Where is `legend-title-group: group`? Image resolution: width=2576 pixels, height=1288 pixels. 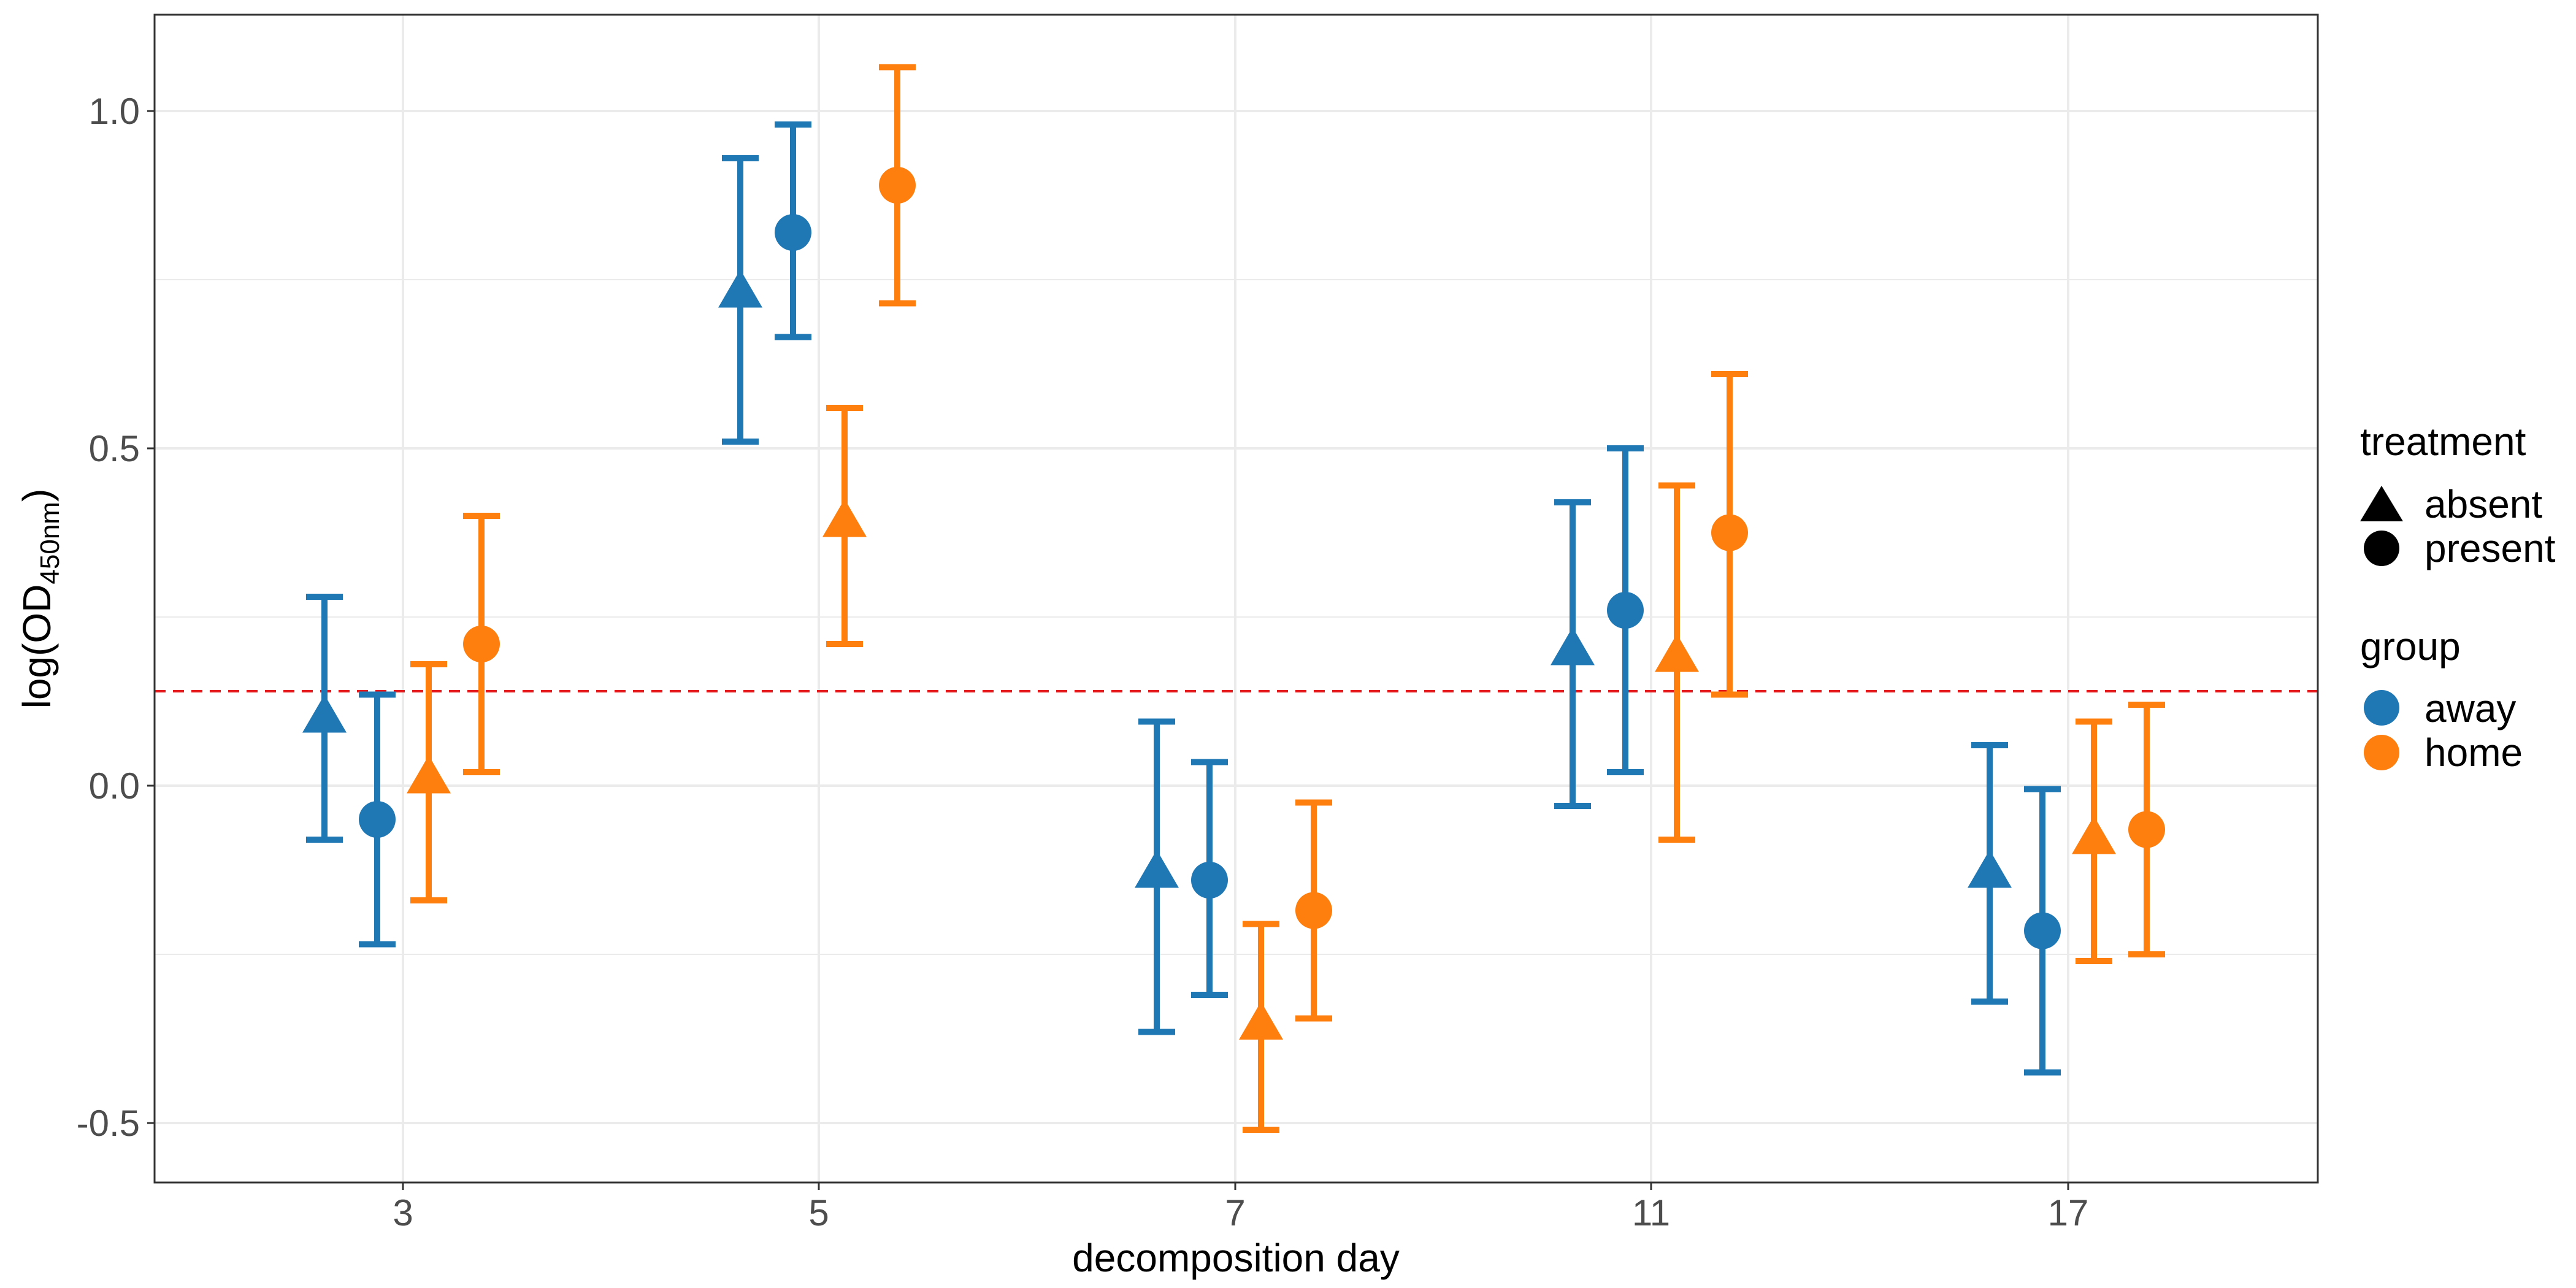
legend-title-group: group is located at coordinates (2410, 646).